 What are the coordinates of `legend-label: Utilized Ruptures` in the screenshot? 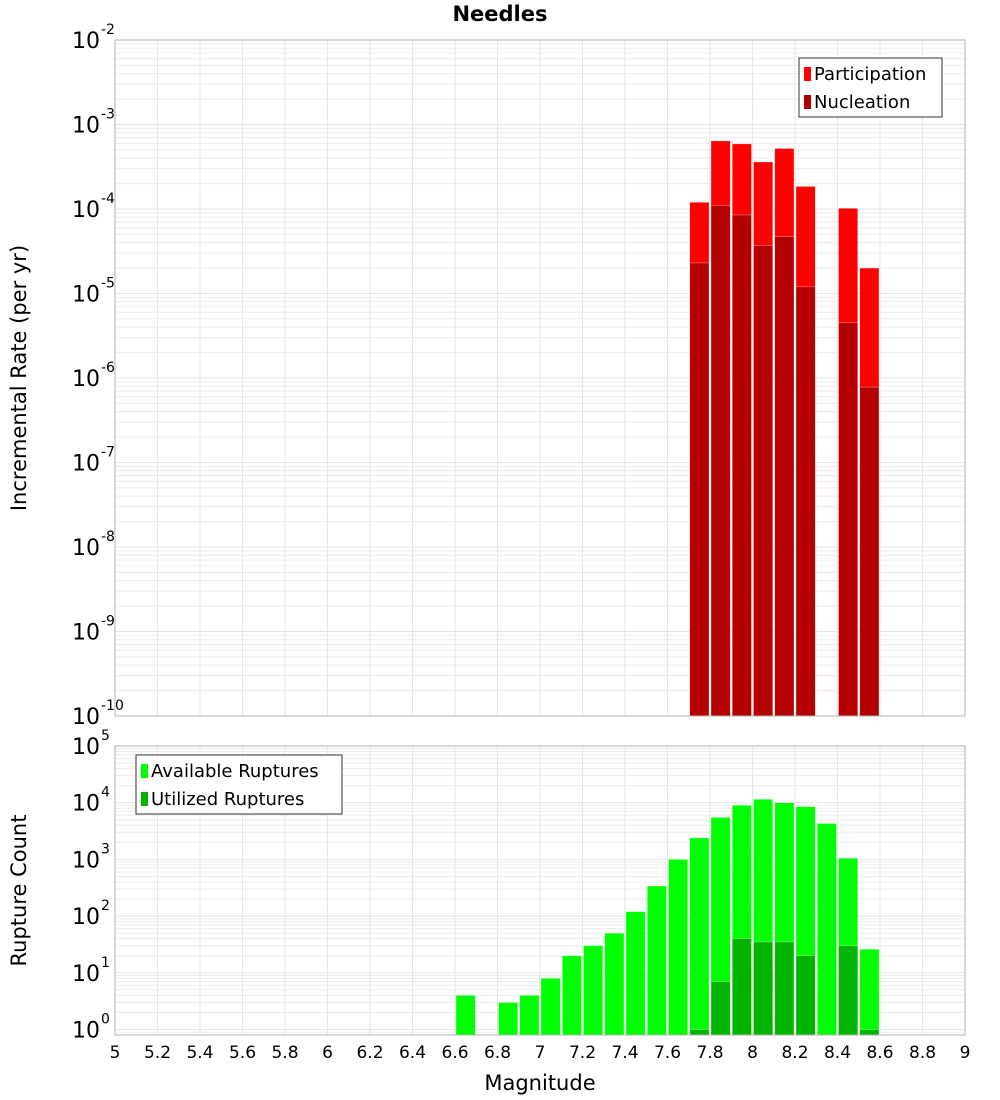 It's located at (227, 799).